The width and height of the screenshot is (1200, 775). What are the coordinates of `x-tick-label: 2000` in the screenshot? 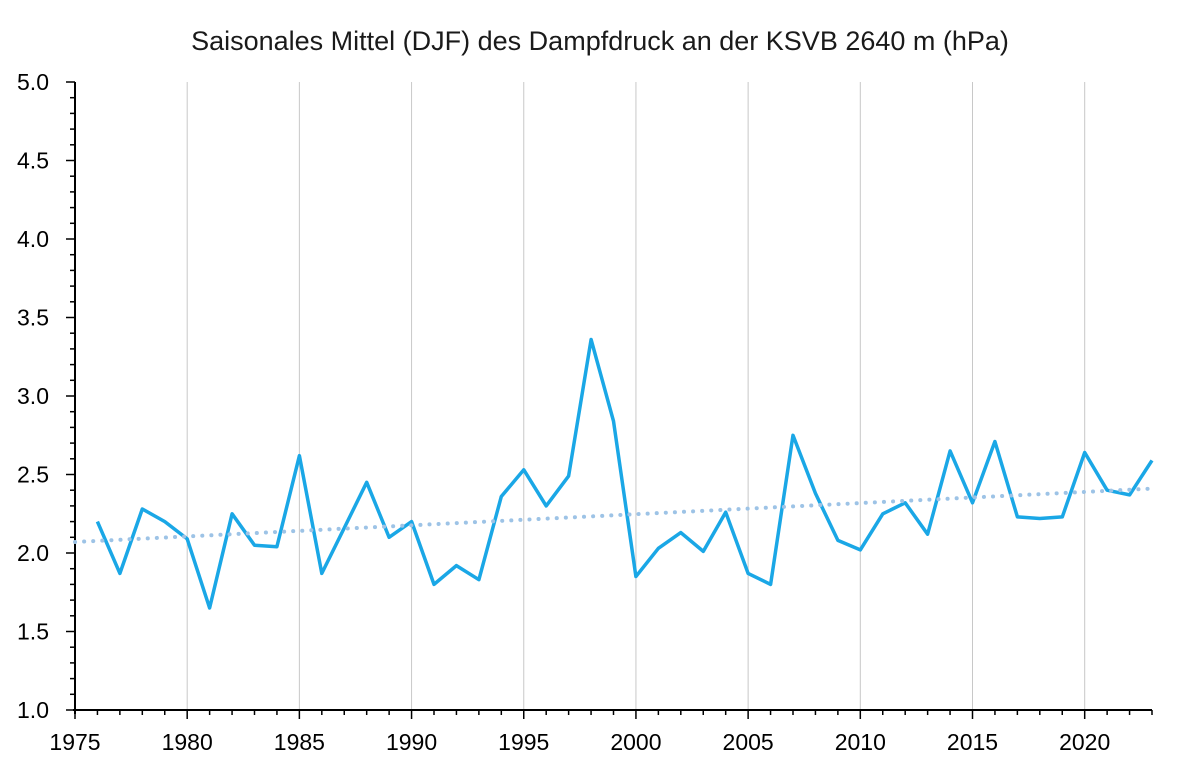 It's located at (635, 742).